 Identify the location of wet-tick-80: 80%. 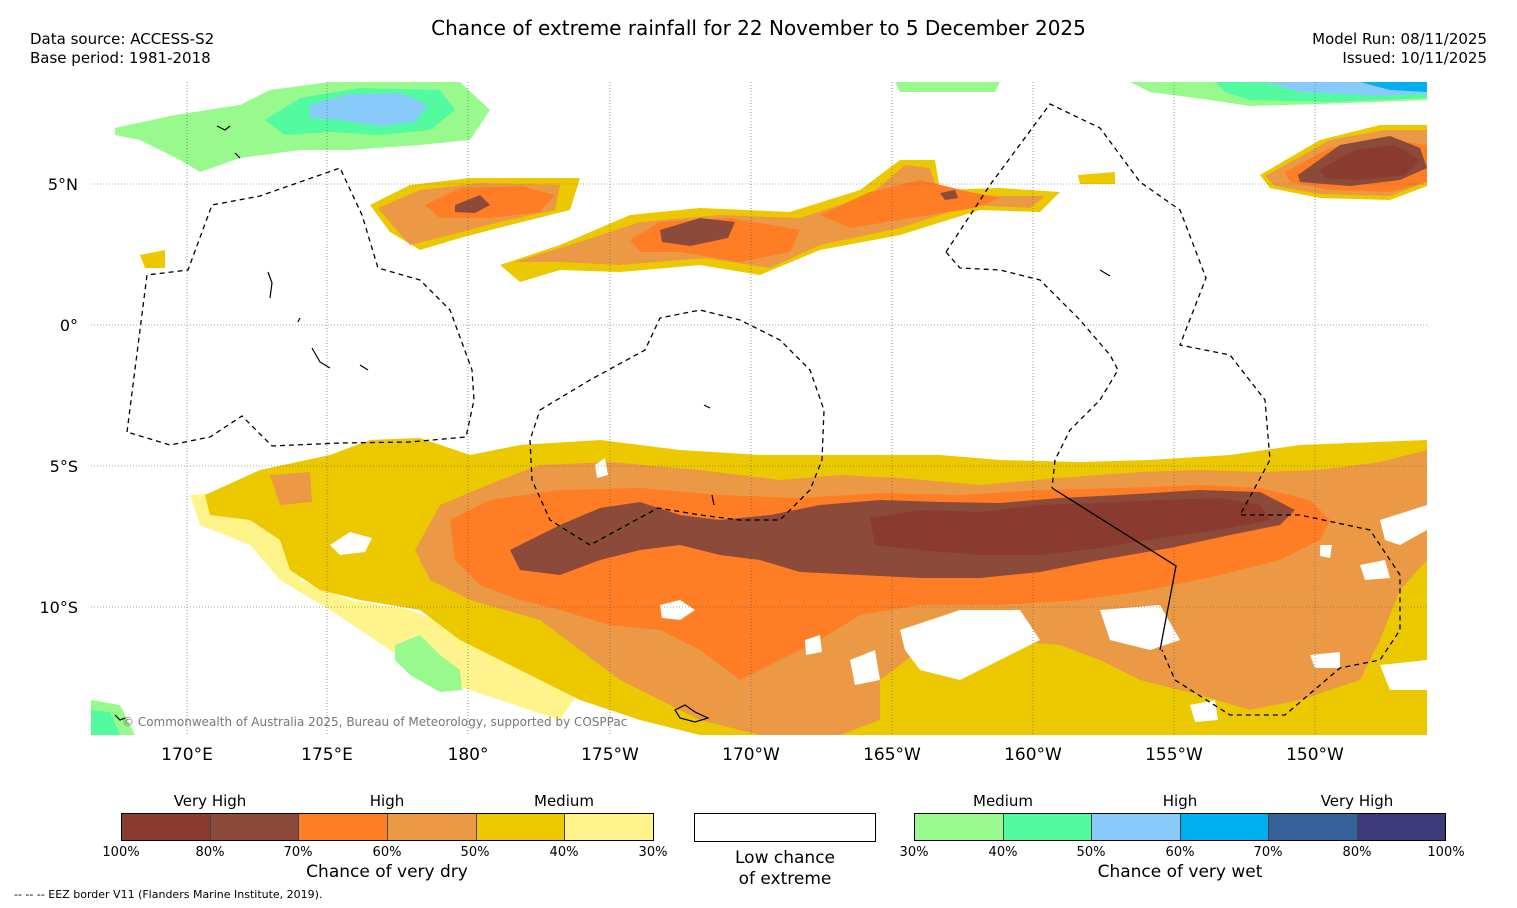
(1357, 852).